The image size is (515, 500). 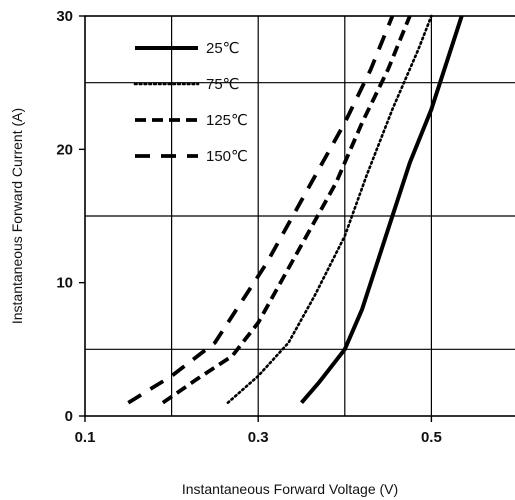 What do you see at coordinates (431, 437) in the screenshot?
I see `x-tick-label: 0.5` at bounding box center [431, 437].